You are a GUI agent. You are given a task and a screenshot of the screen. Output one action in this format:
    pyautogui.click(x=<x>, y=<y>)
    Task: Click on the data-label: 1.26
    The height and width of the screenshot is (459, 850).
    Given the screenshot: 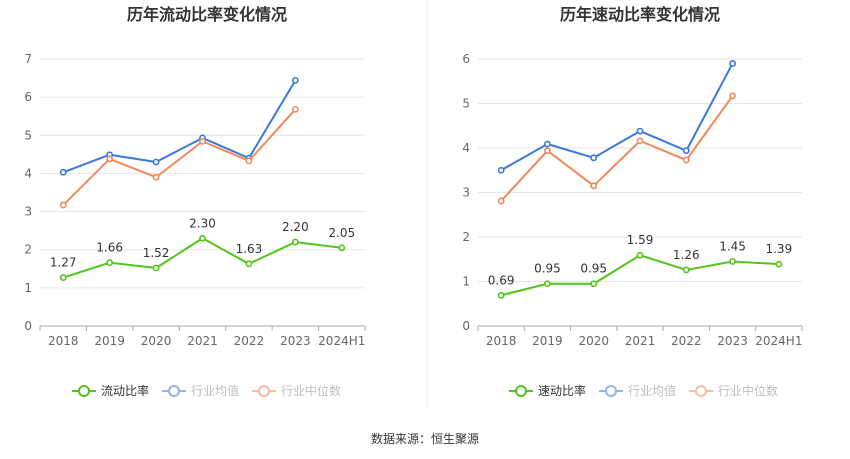 What is the action you would take?
    pyautogui.click(x=686, y=255)
    